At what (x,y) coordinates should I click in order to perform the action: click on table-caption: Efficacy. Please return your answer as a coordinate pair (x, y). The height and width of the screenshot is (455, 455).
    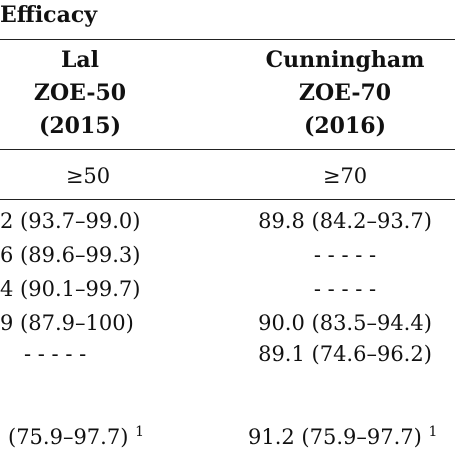
    Looking at the image, I should click on (49, 15).